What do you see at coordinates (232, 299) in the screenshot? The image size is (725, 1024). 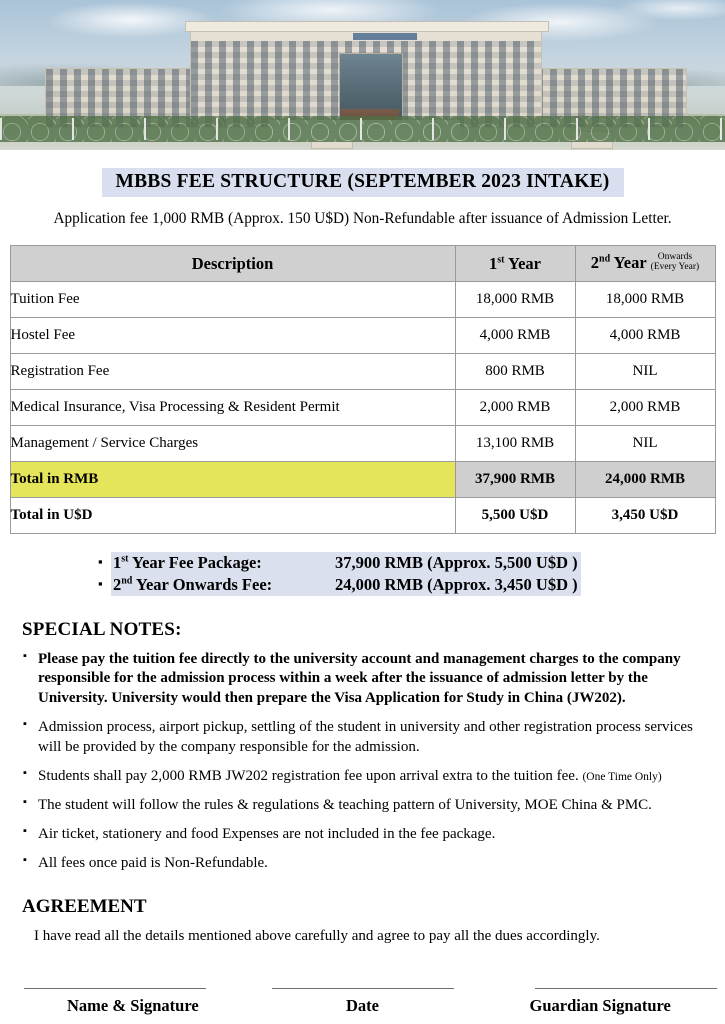 I see `row-description: Tuition Fee` at bounding box center [232, 299].